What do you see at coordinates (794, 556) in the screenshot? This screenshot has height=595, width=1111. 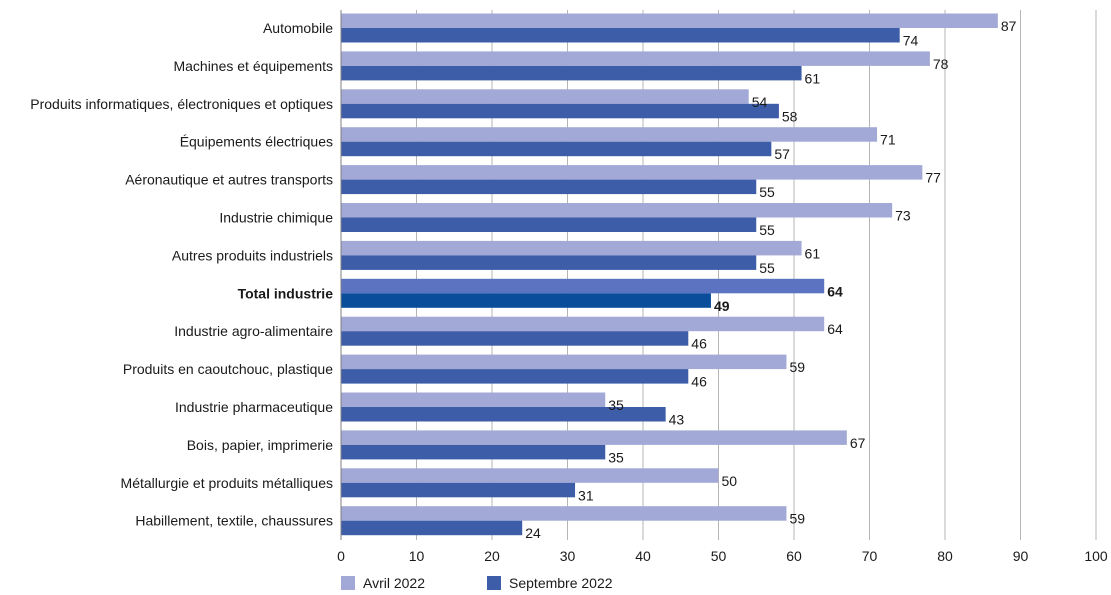 I see `x-tick-label: 60` at bounding box center [794, 556].